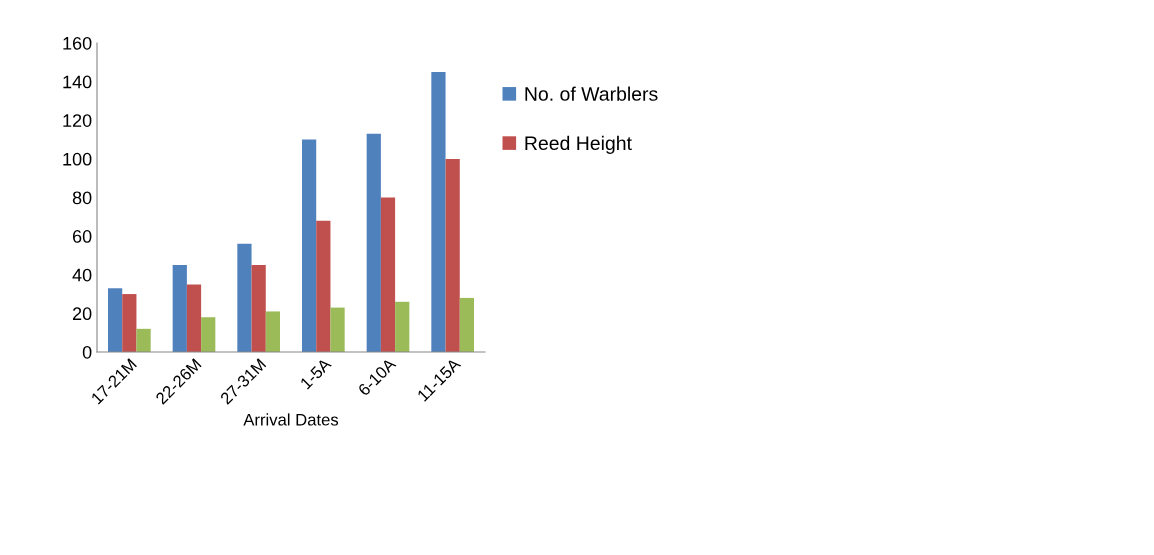 Image resolution: width=1154 pixels, height=555 pixels. Describe the element at coordinates (82, 314) in the screenshot. I see `y-tick-label: 20` at that location.